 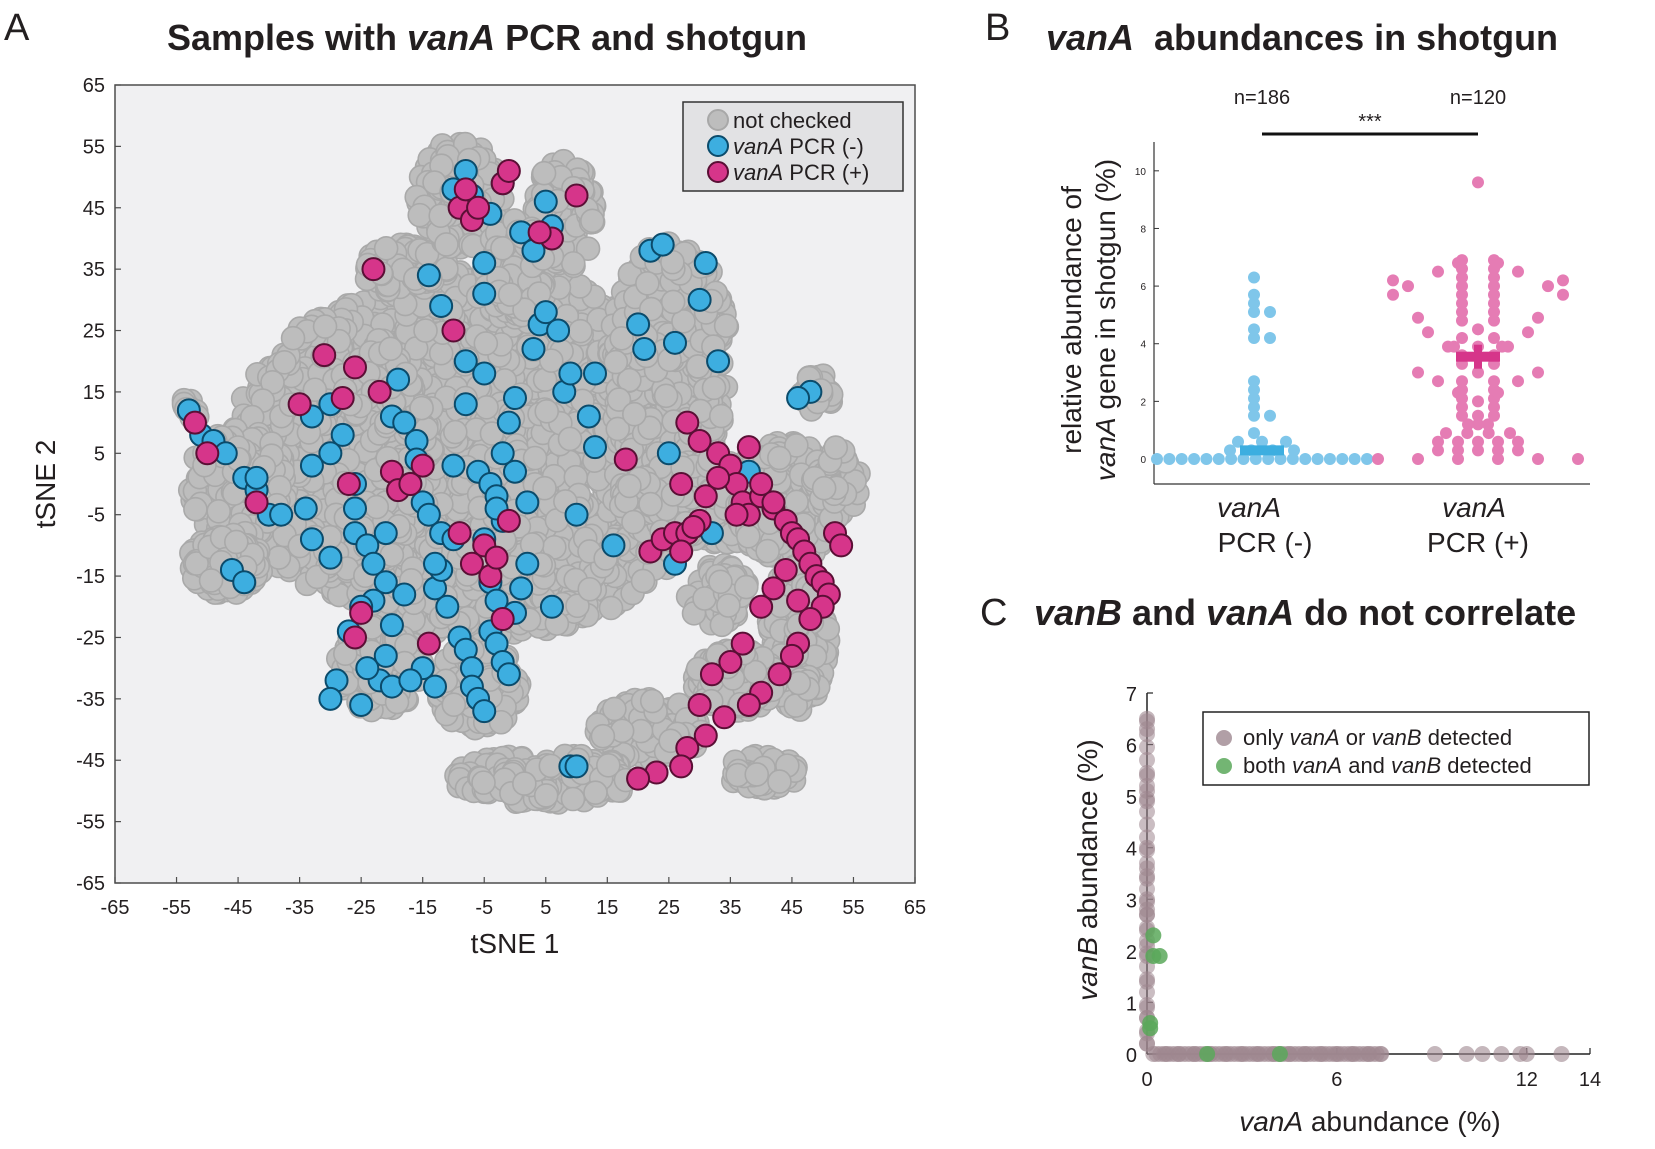 I want to click on panel-a-letter: A, so click(x=17, y=28).